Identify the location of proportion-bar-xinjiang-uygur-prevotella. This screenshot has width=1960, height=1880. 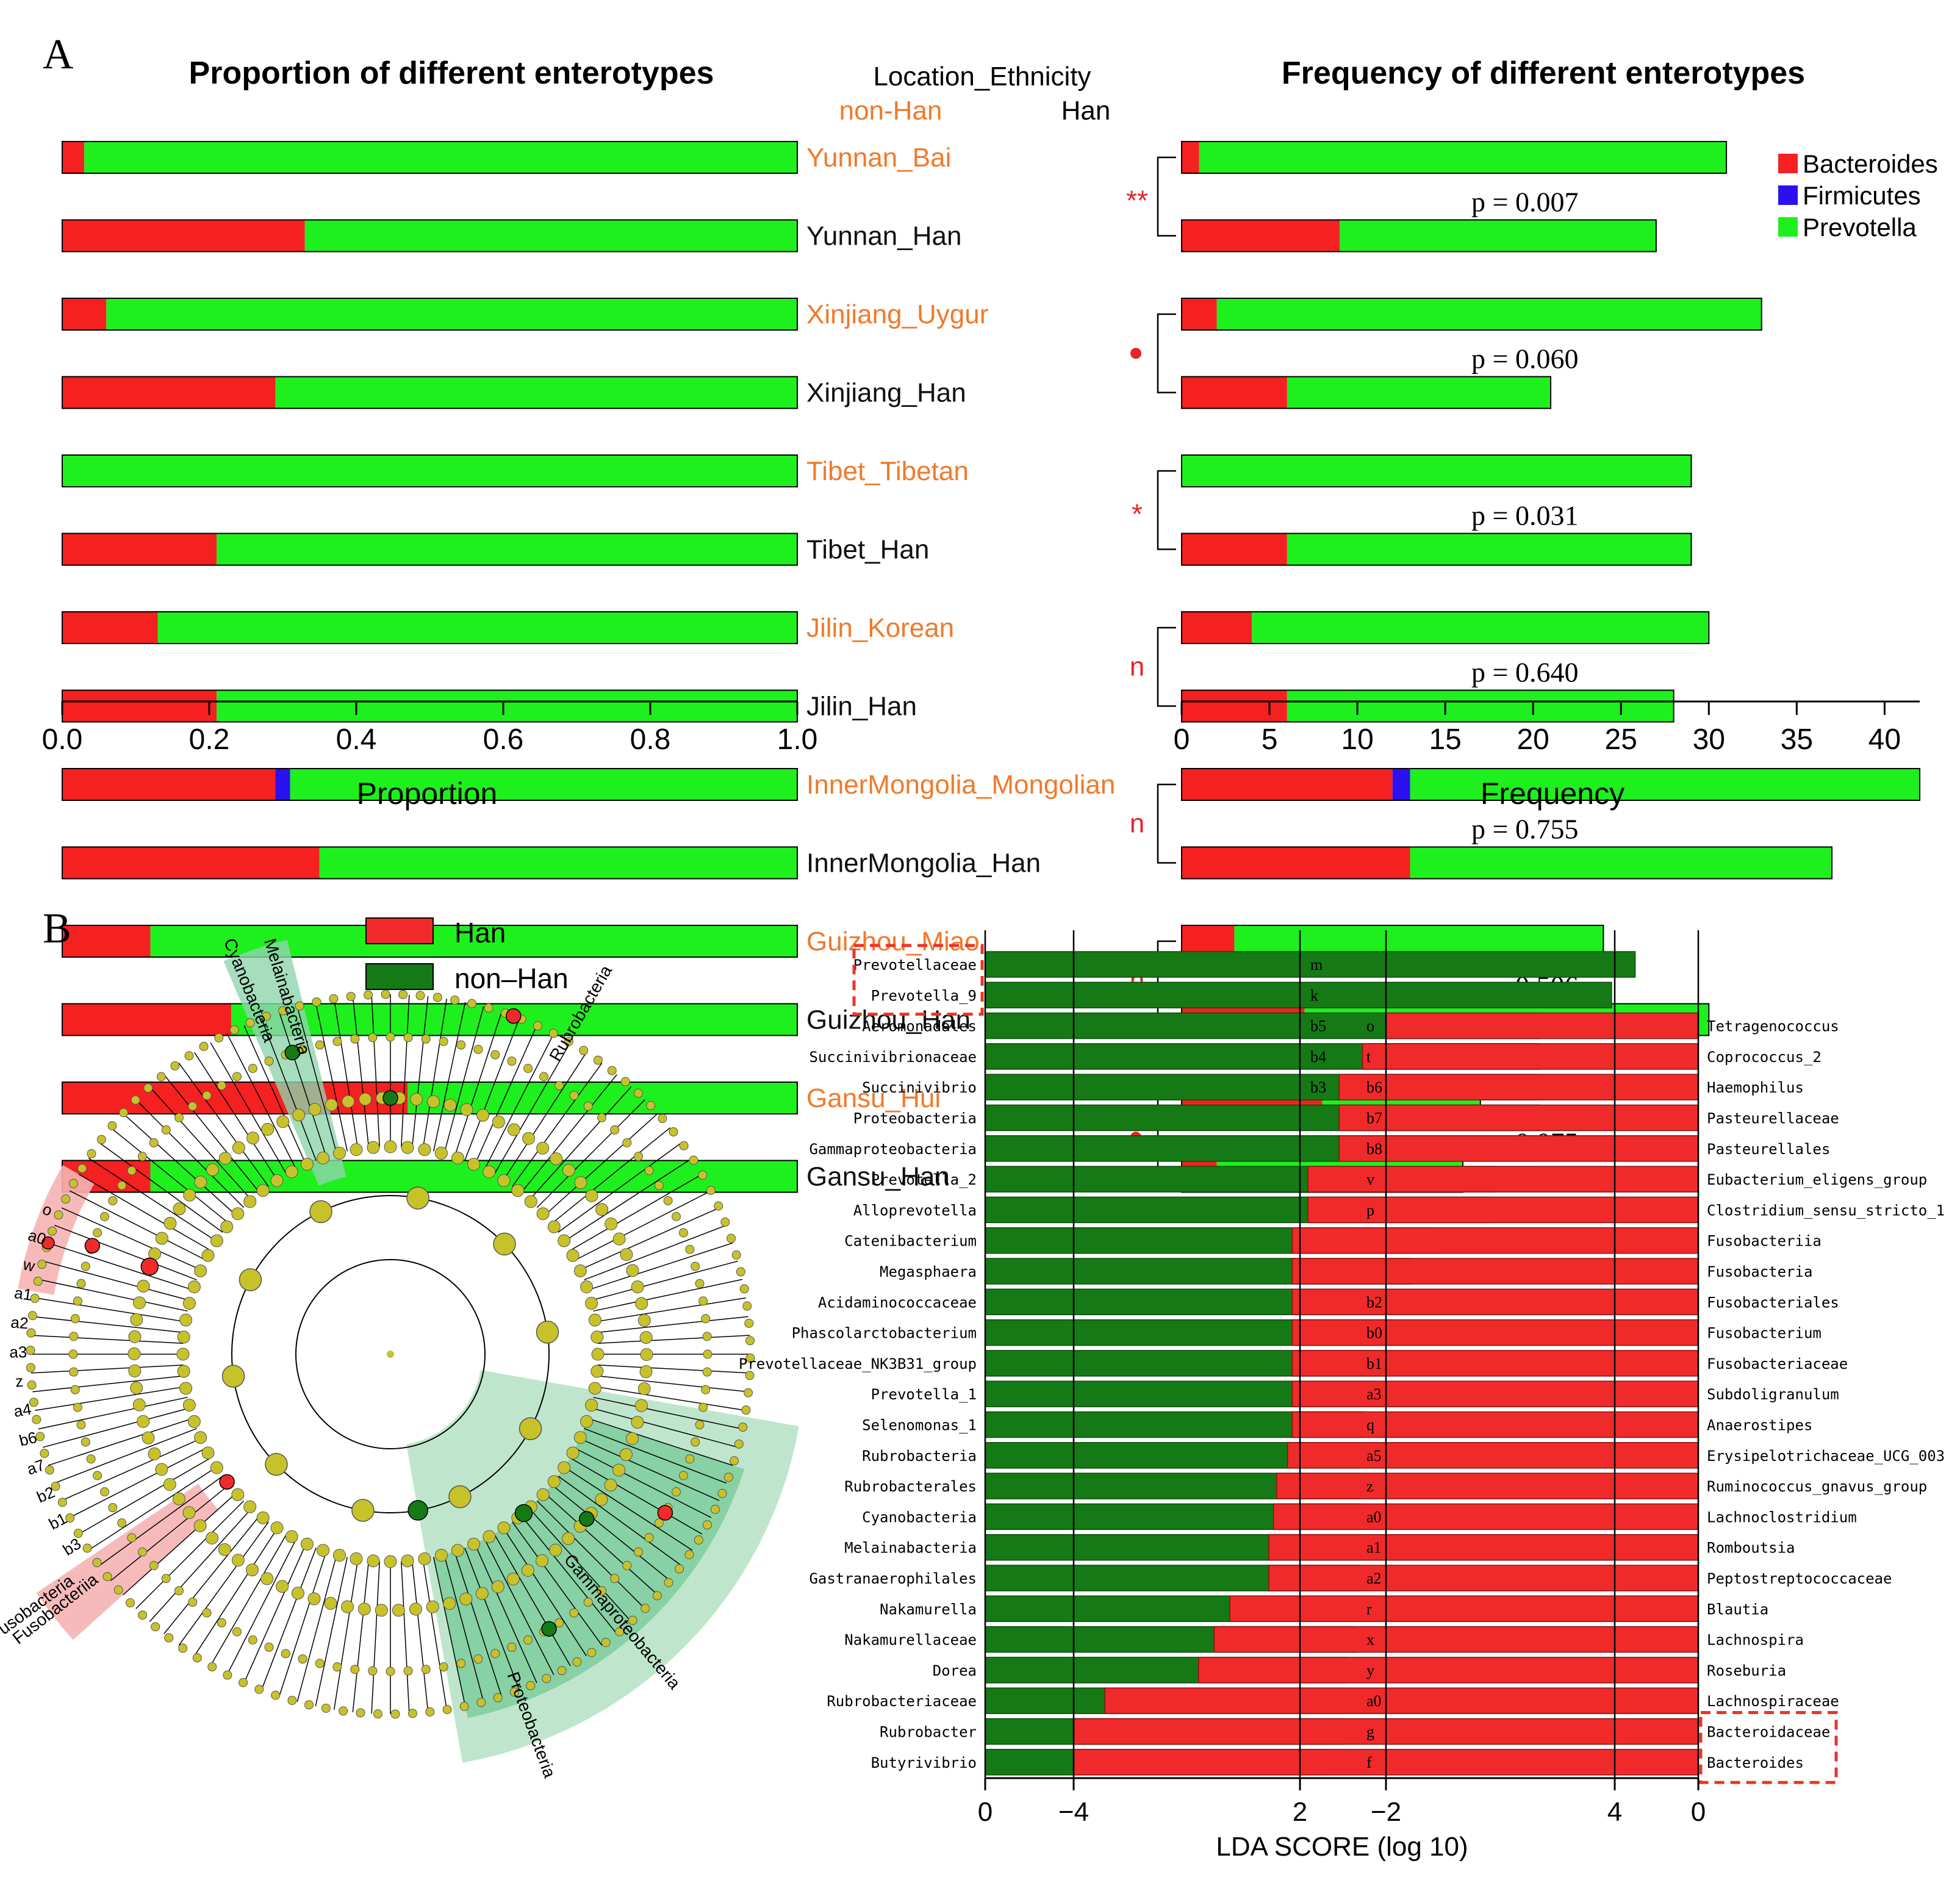
(451, 314).